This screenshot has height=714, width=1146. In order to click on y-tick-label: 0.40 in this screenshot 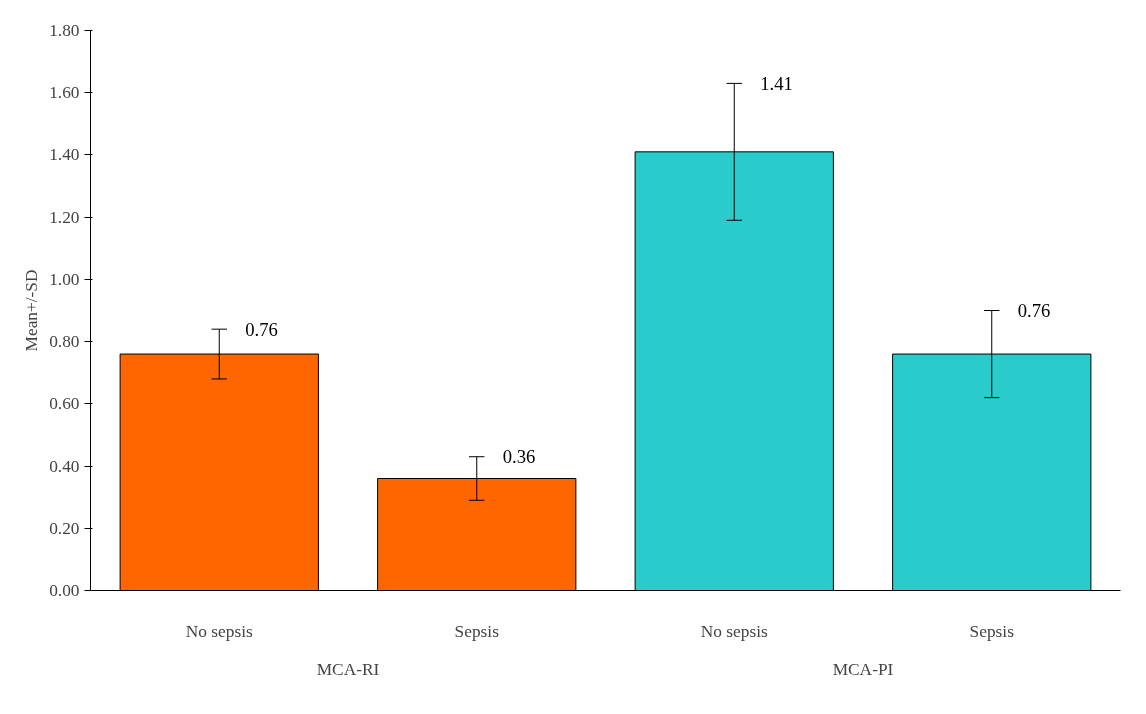, I will do `click(64, 466)`.